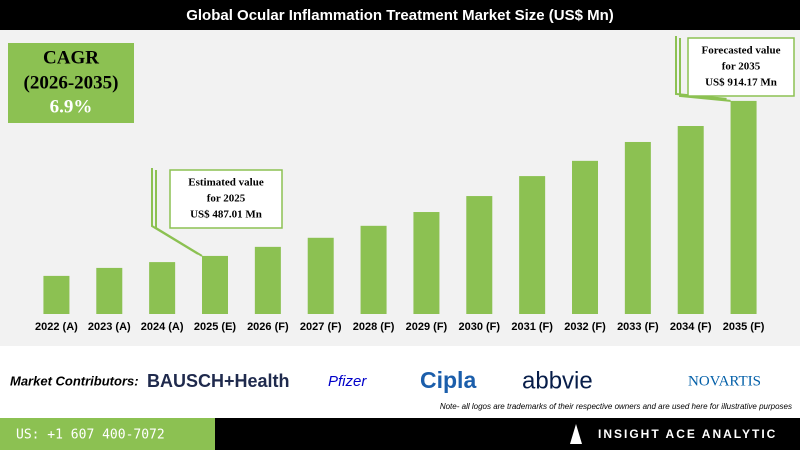  I want to click on logo: abbvie, so click(557, 380).